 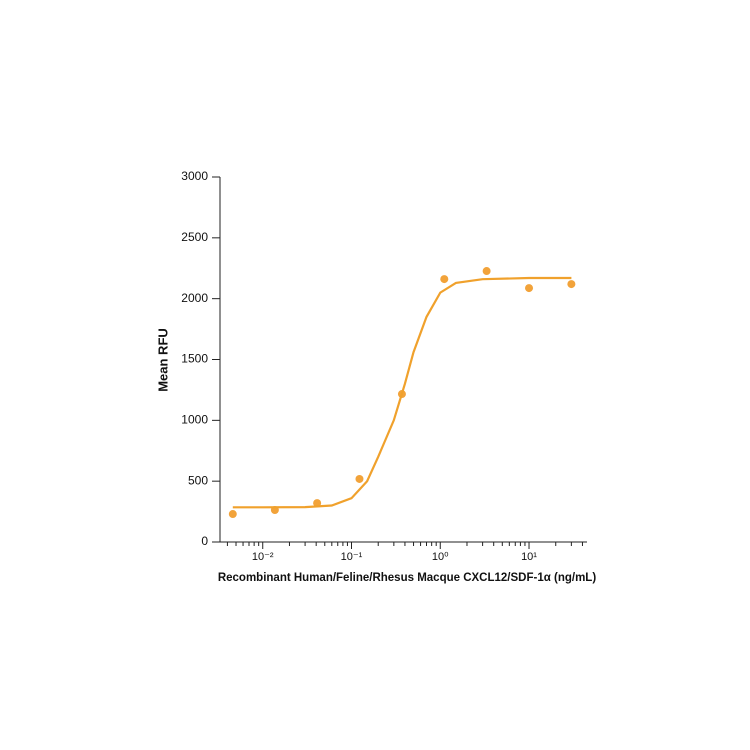 I want to click on x-tick-label: 10⁻¹, so click(x=352, y=557).